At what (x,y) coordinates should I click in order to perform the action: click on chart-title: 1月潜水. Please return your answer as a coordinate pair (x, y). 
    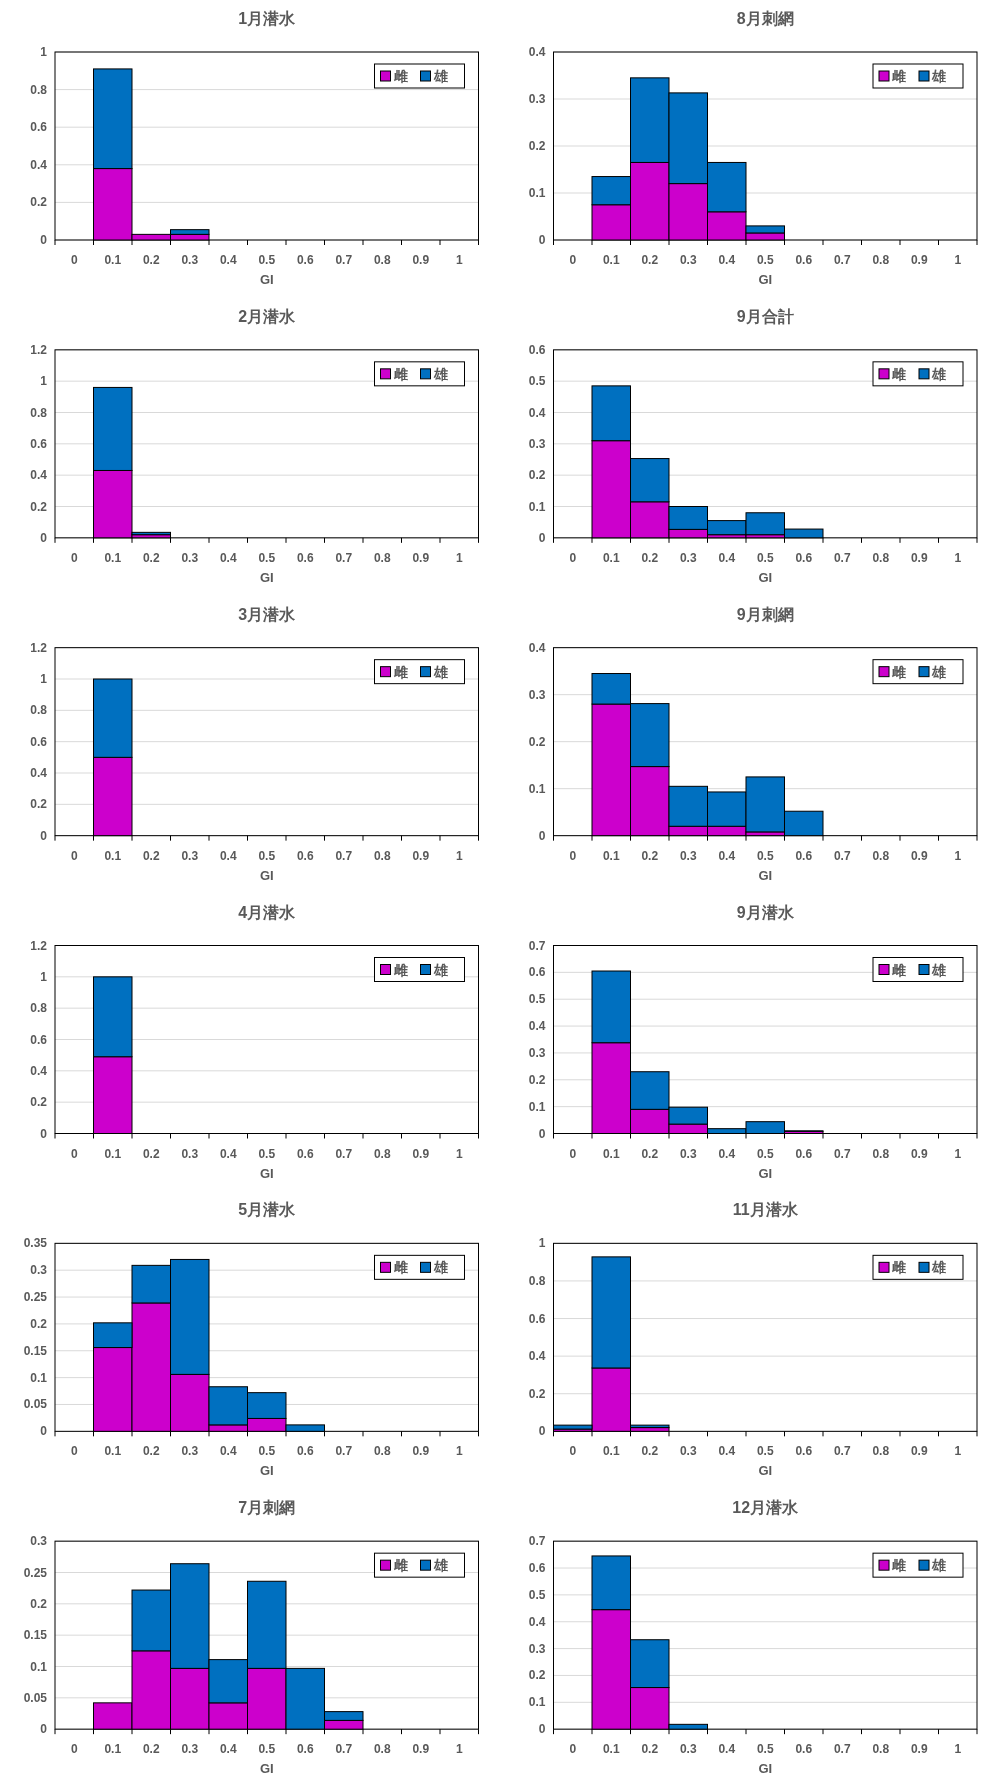
    Looking at the image, I should click on (267, 18).